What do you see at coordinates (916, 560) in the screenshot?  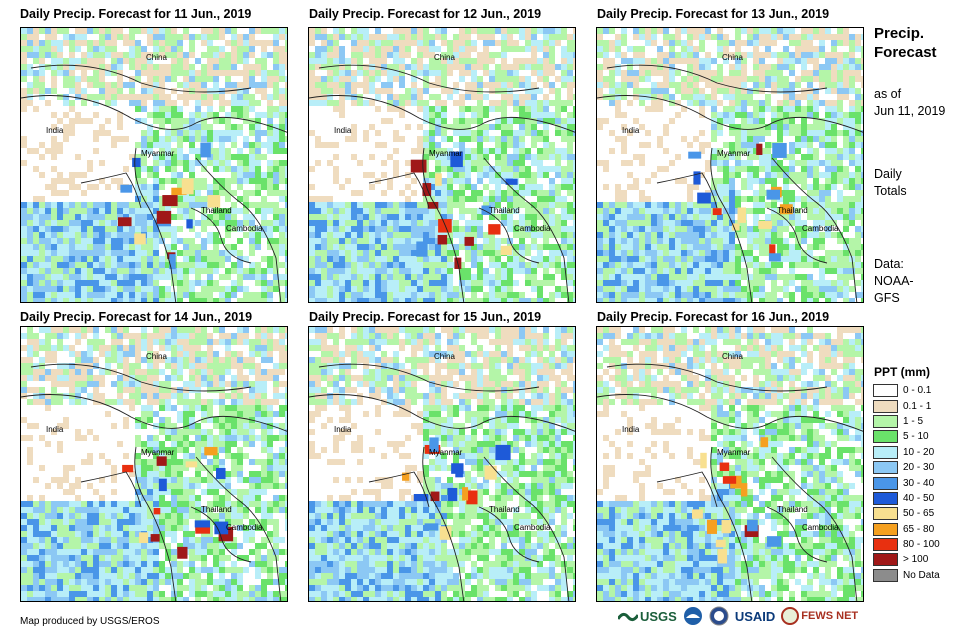 I see `legend-label: > 100` at bounding box center [916, 560].